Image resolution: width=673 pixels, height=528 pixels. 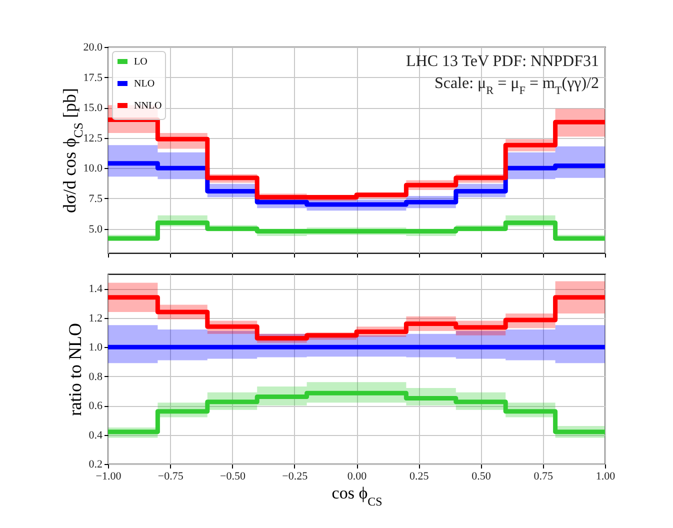 I want to click on y-tick-label: 1.2, so click(x=95, y=318).